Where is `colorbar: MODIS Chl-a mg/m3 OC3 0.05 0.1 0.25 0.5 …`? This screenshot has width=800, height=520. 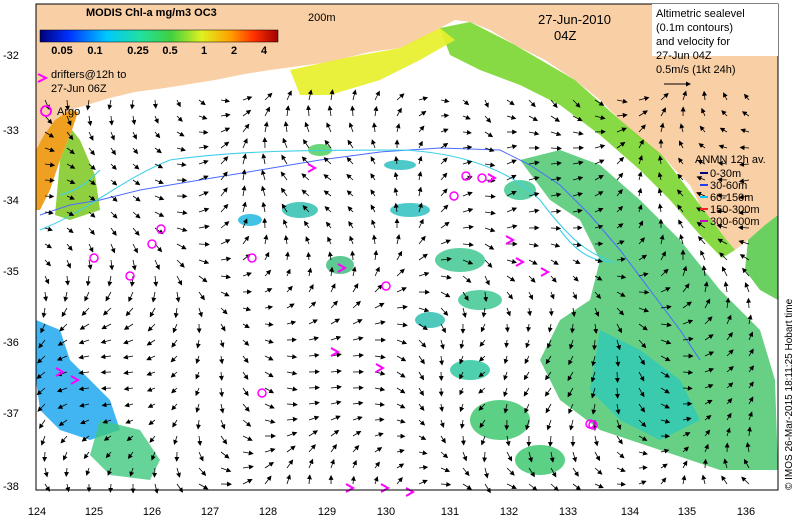 colorbar: MODIS Chl-a mg/m3 OC3 0.05 0.1 0.25 0.5 … is located at coordinates (159, 32).